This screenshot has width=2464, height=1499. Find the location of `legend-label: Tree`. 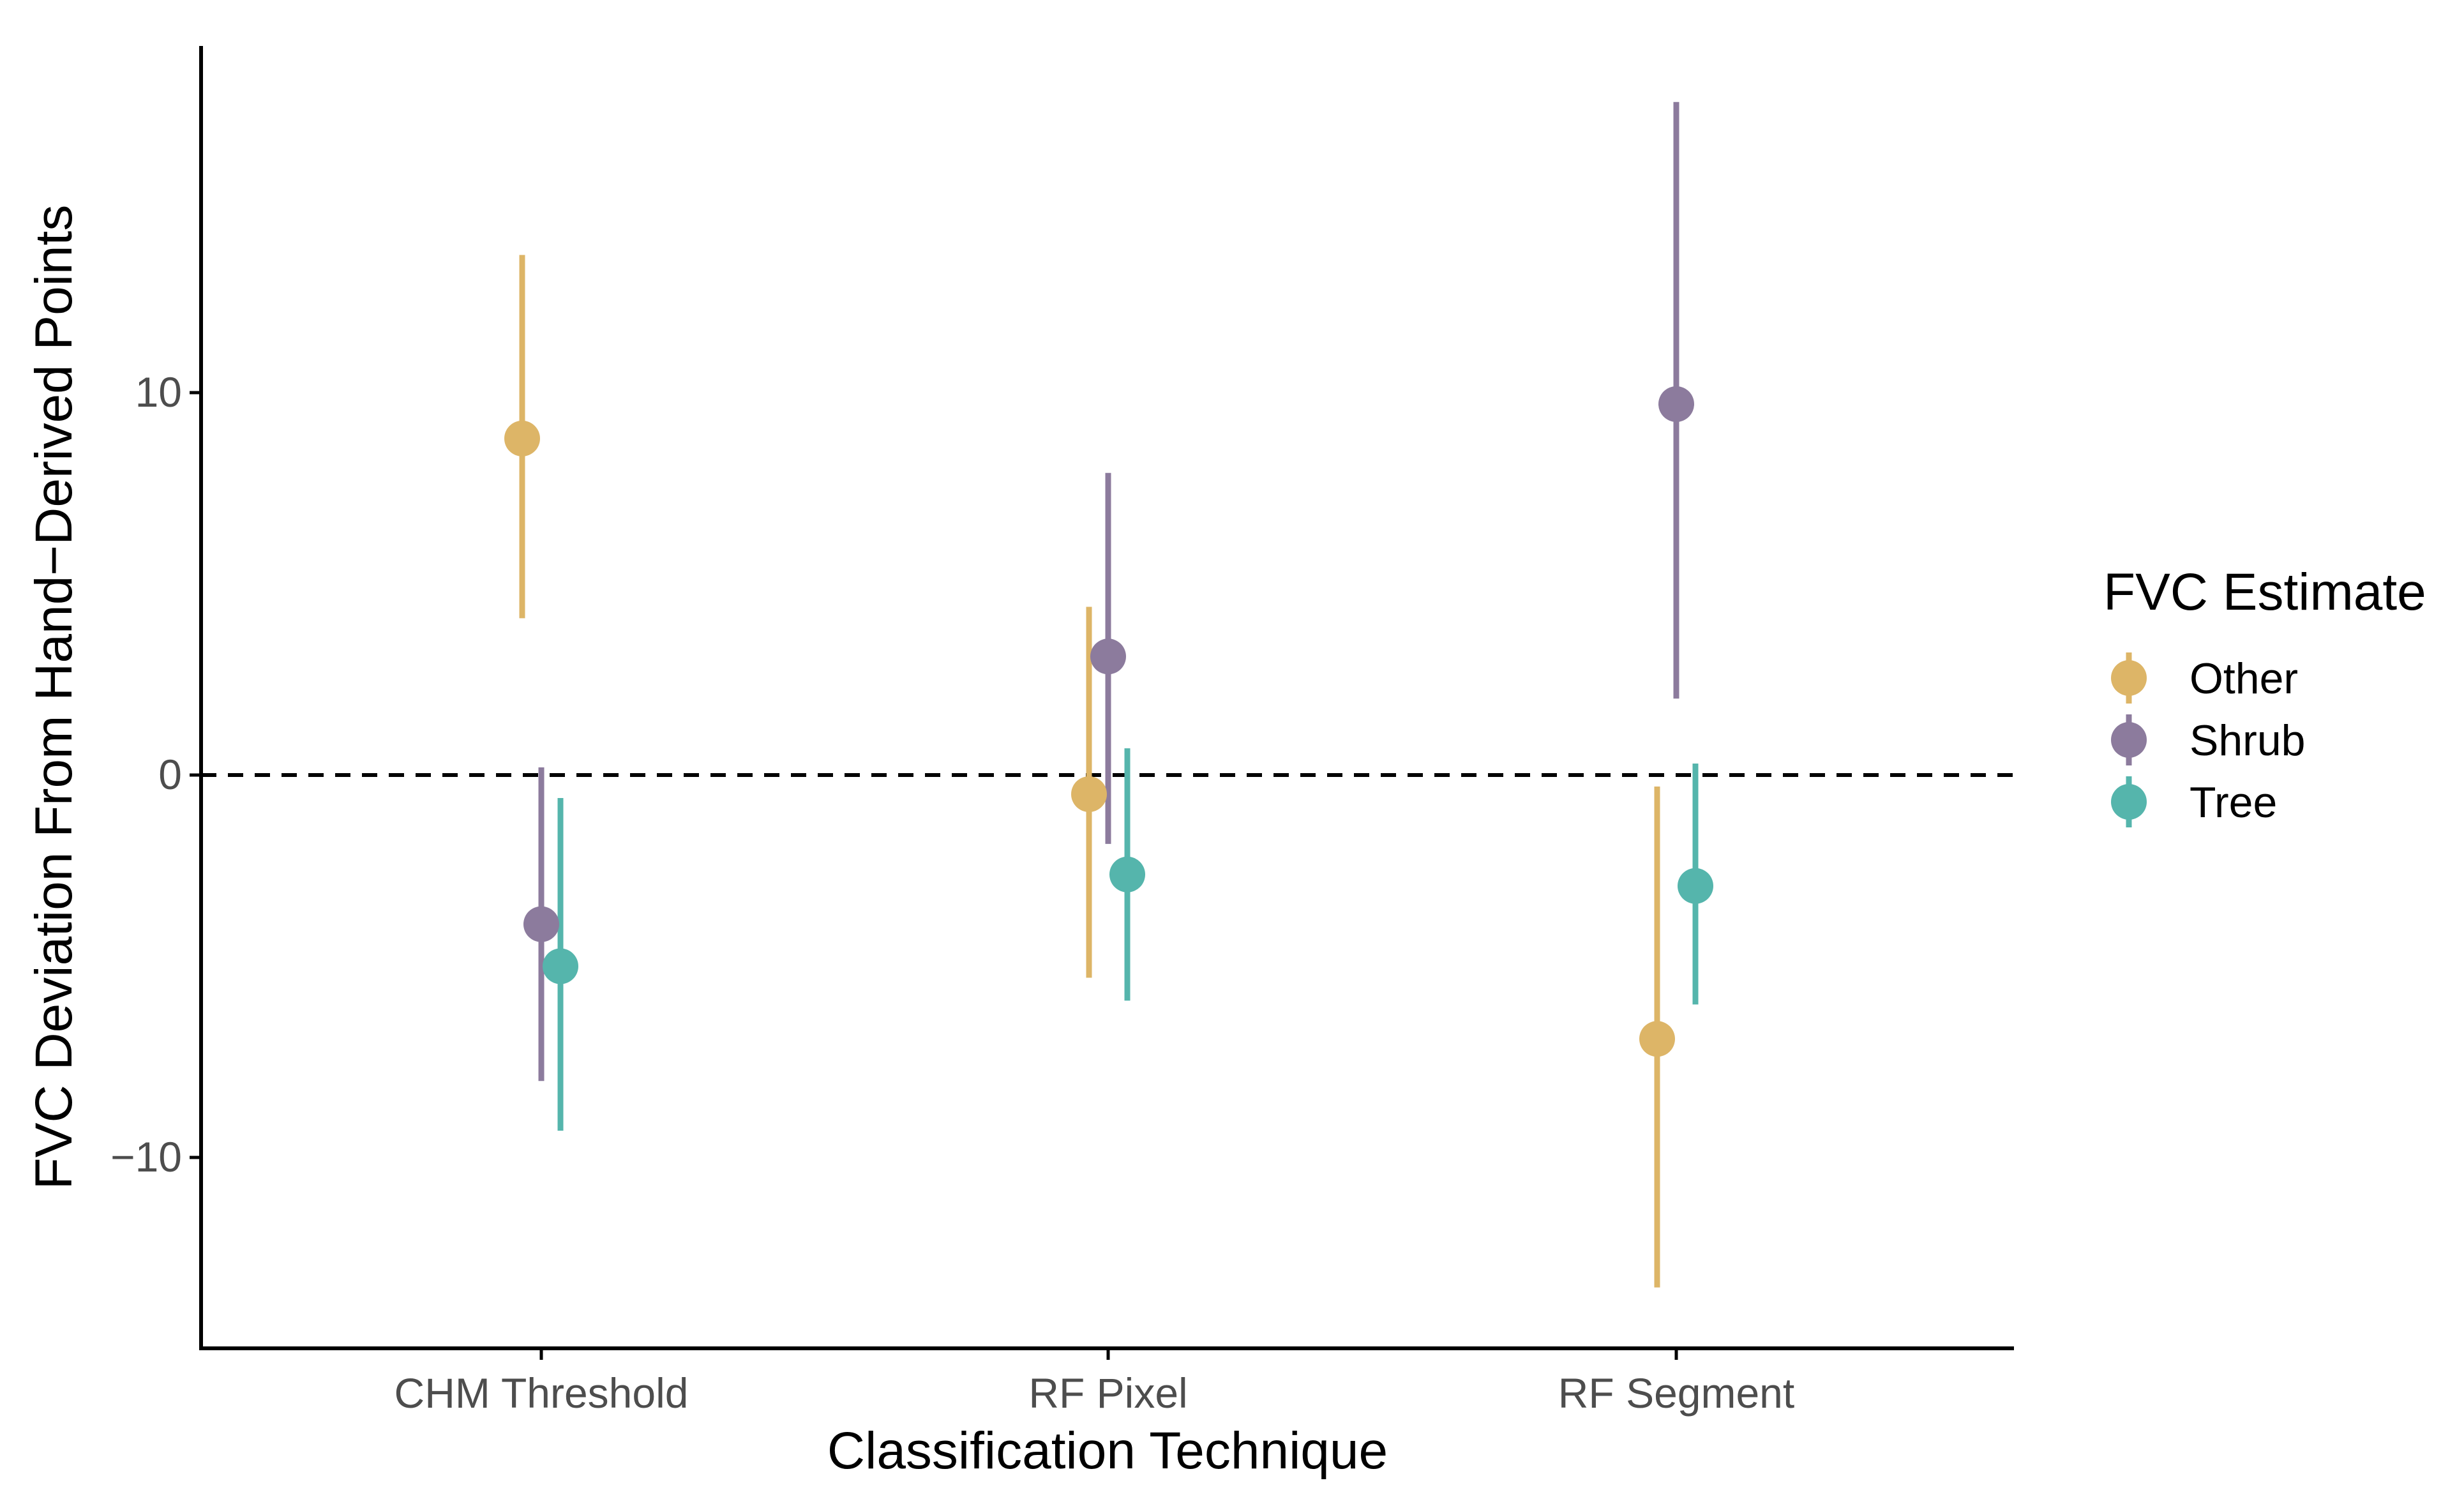

legend-label: Tree is located at coordinates (2233, 802).